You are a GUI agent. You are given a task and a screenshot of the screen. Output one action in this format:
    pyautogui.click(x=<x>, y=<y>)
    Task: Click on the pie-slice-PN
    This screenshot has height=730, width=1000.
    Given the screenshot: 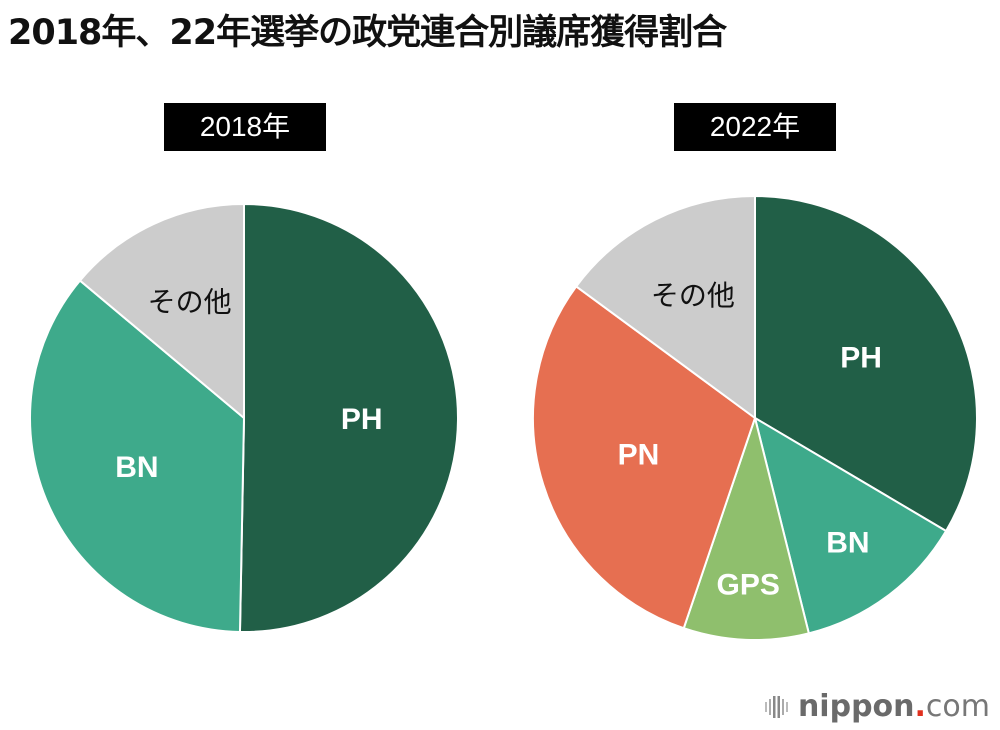 What is the action you would take?
    pyautogui.click(x=644, y=457)
    